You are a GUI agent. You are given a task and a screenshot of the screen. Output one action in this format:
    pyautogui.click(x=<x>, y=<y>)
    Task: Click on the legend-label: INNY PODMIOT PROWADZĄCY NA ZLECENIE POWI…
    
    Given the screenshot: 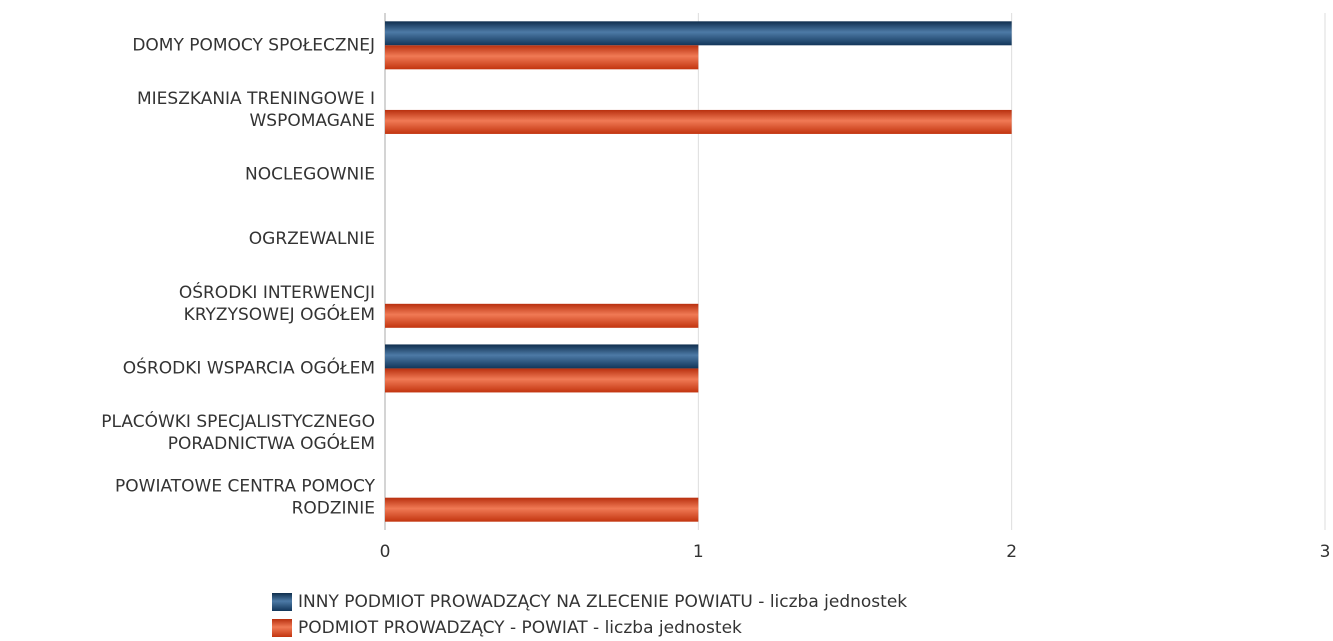 What is the action you would take?
    pyautogui.click(x=602, y=602)
    